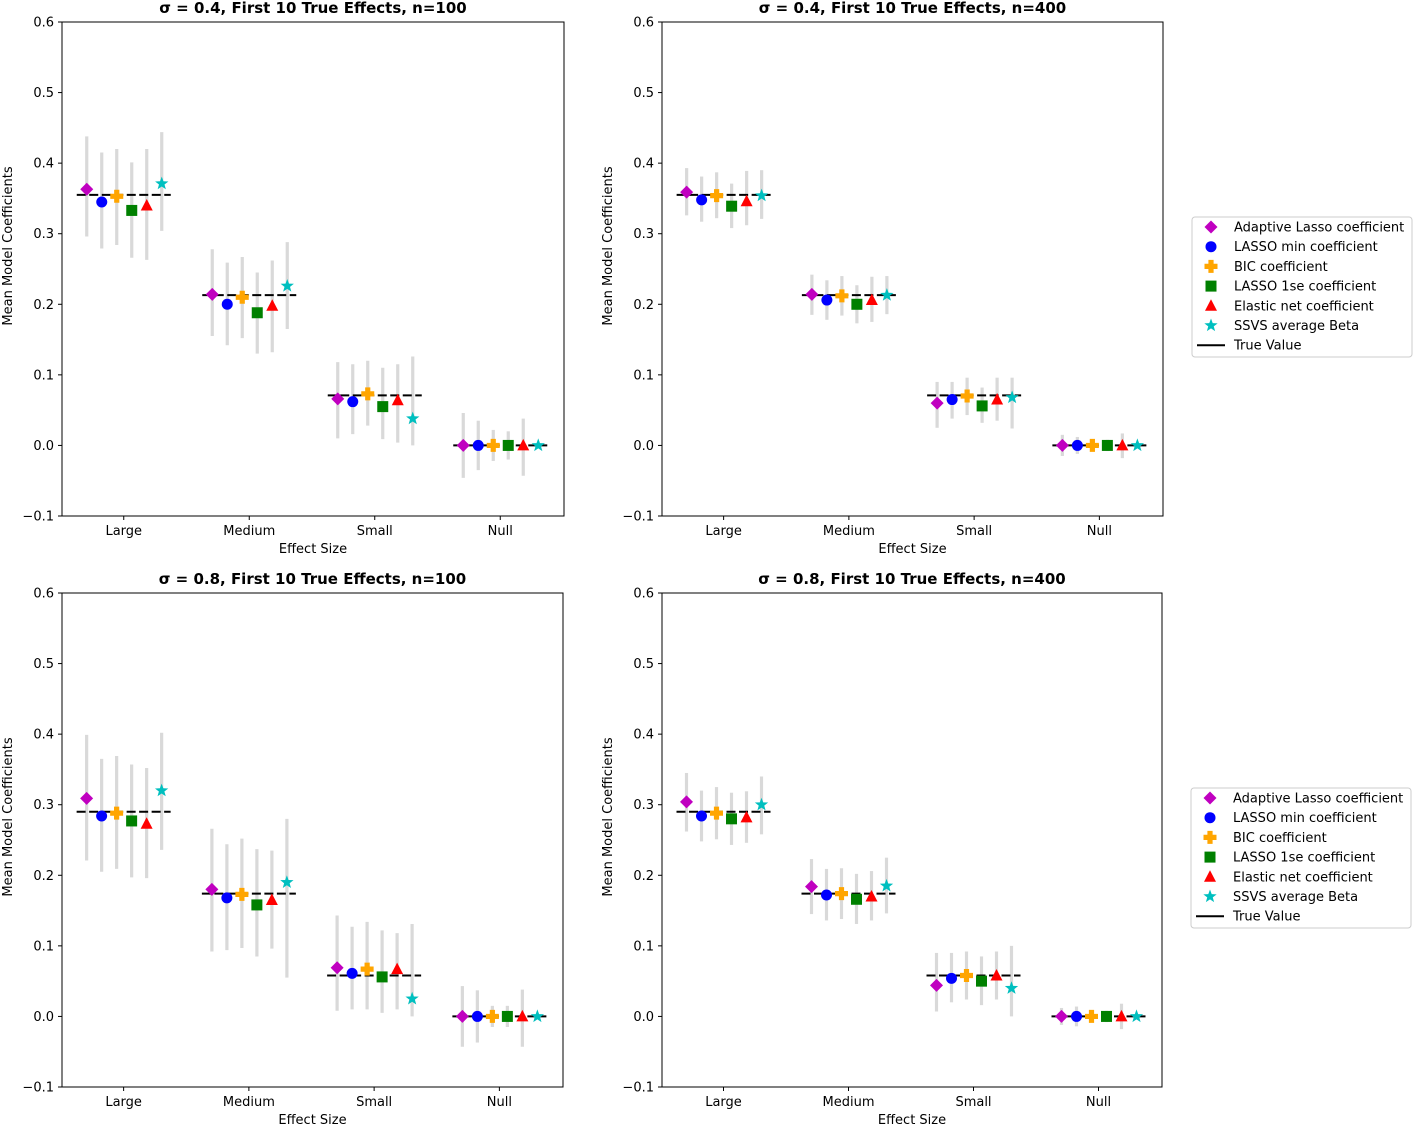 The image size is (1414, 1126). What do you see at coordinates (43, 375) in the screenshot?
I see `y-tick-label: 0.1` at bounding box center [43, 375].